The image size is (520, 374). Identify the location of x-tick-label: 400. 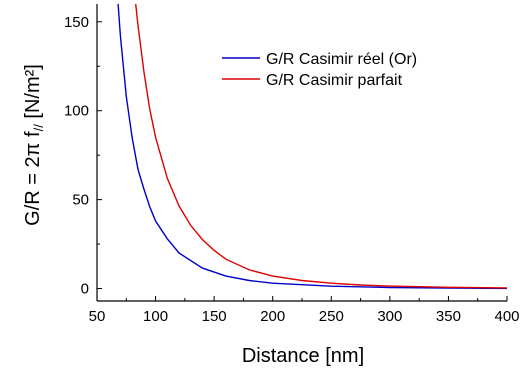
(506, 316).